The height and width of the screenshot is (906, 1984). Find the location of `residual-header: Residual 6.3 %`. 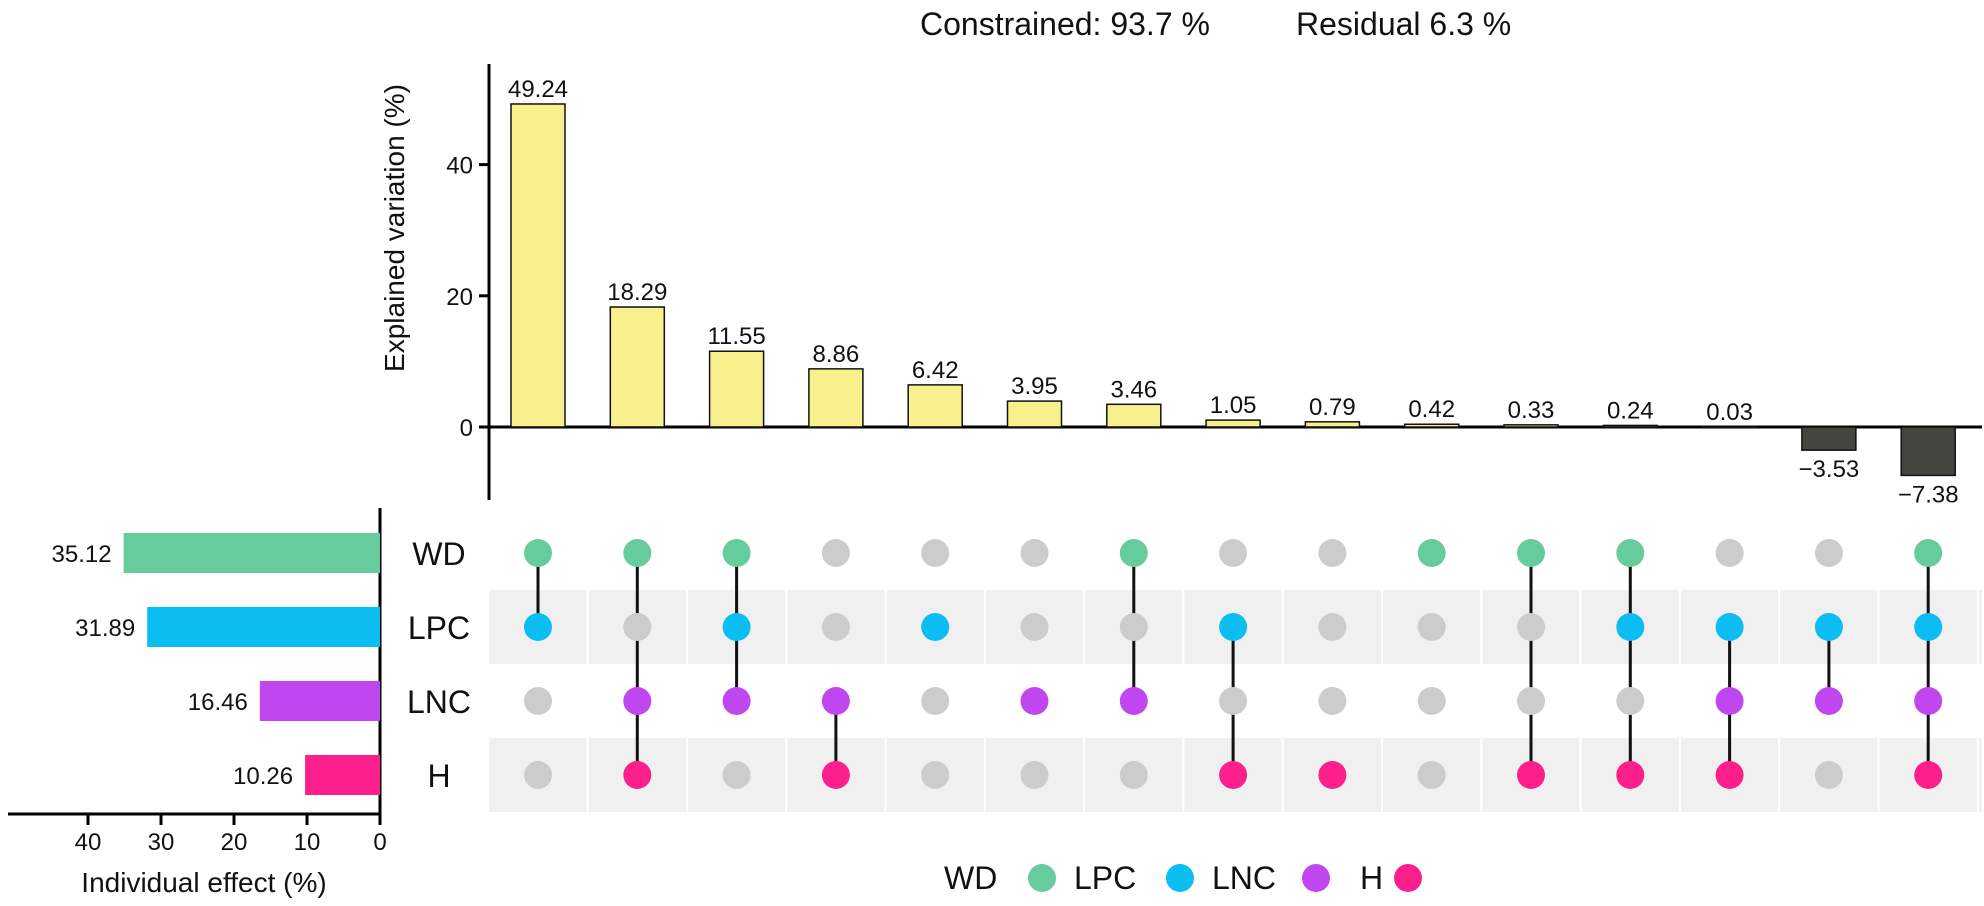

residual-header: Residual 6.3 % is located at coordinates (1403, 24).